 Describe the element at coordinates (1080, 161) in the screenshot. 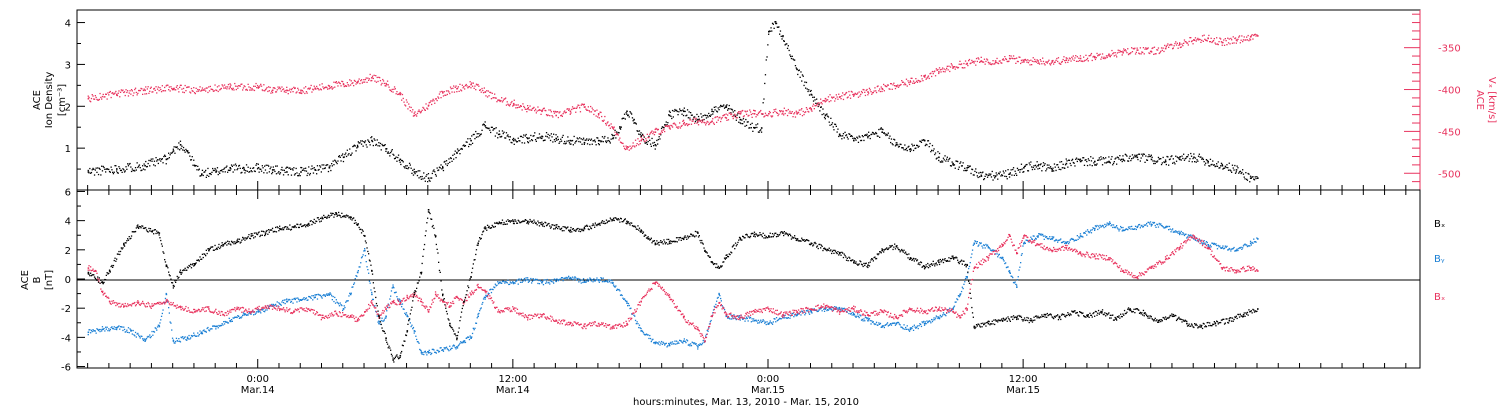

I see `density-anchor-point` at that location.